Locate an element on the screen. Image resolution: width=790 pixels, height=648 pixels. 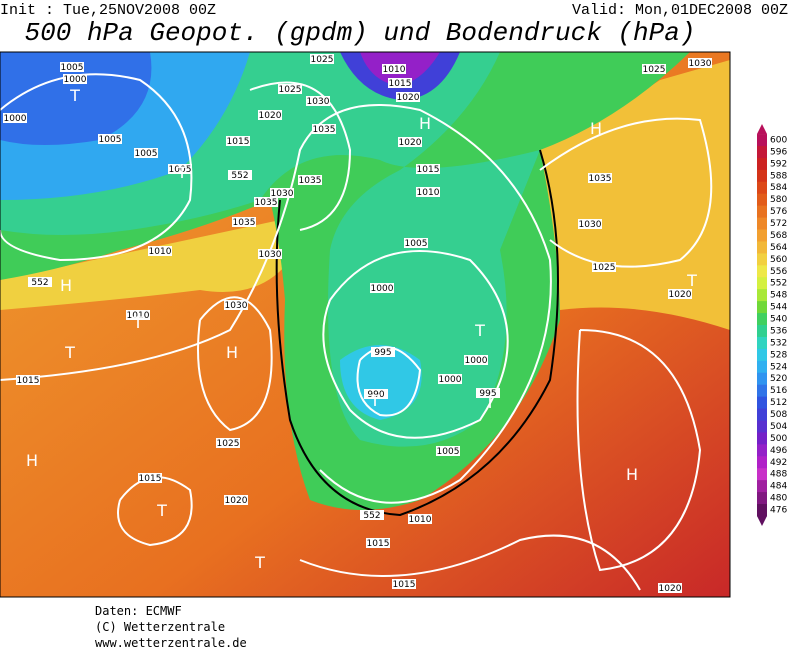
legend-arrow-bottom is located at coordinates (762, 520).